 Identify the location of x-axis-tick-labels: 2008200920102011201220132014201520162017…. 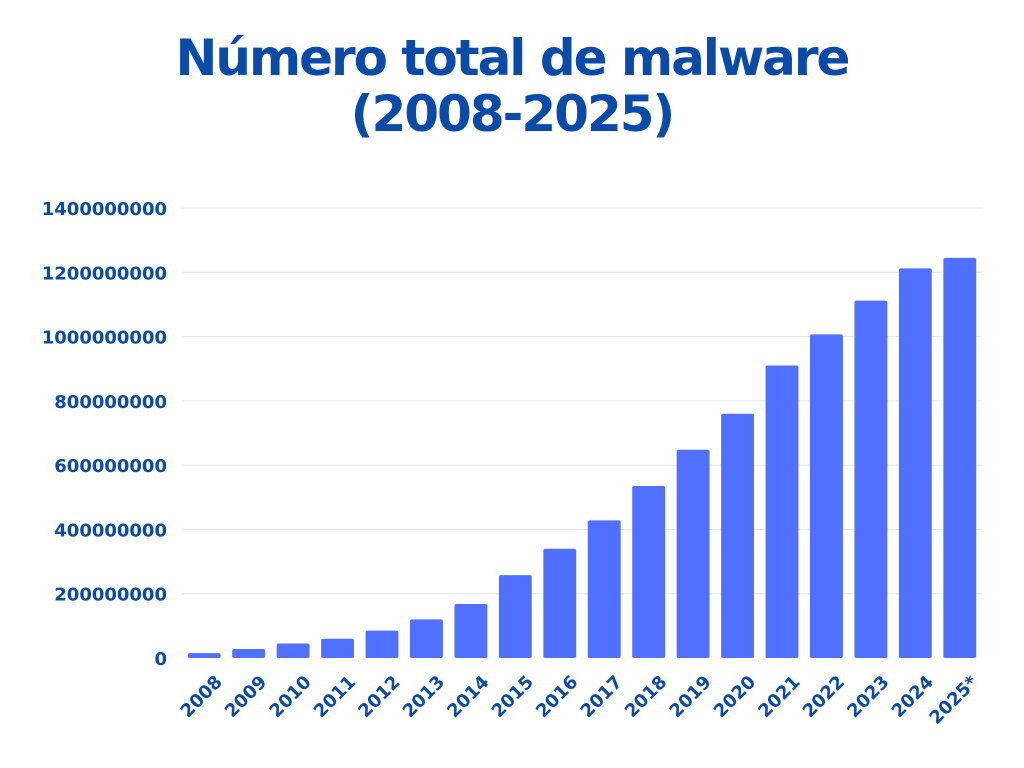
(580, 699).